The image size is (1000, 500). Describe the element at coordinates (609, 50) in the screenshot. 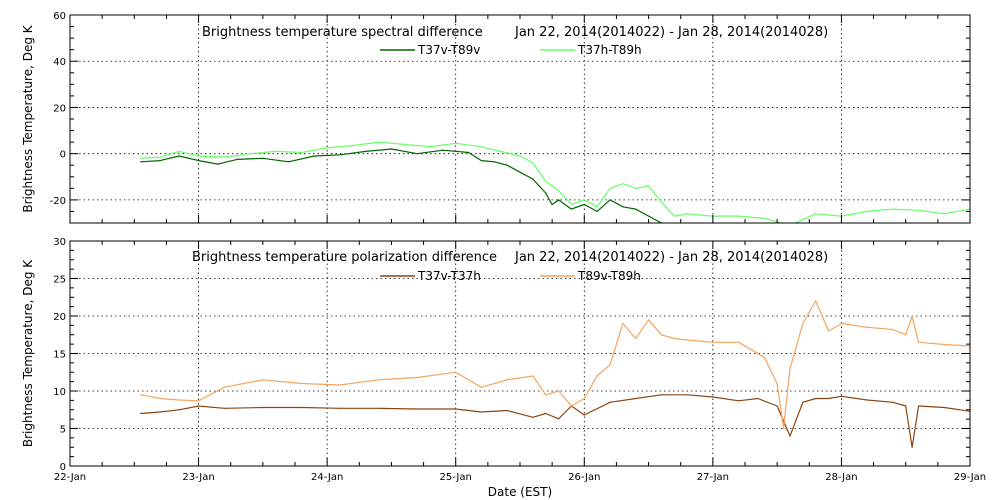

I see `legend-label: T37h-T89h` at that location.